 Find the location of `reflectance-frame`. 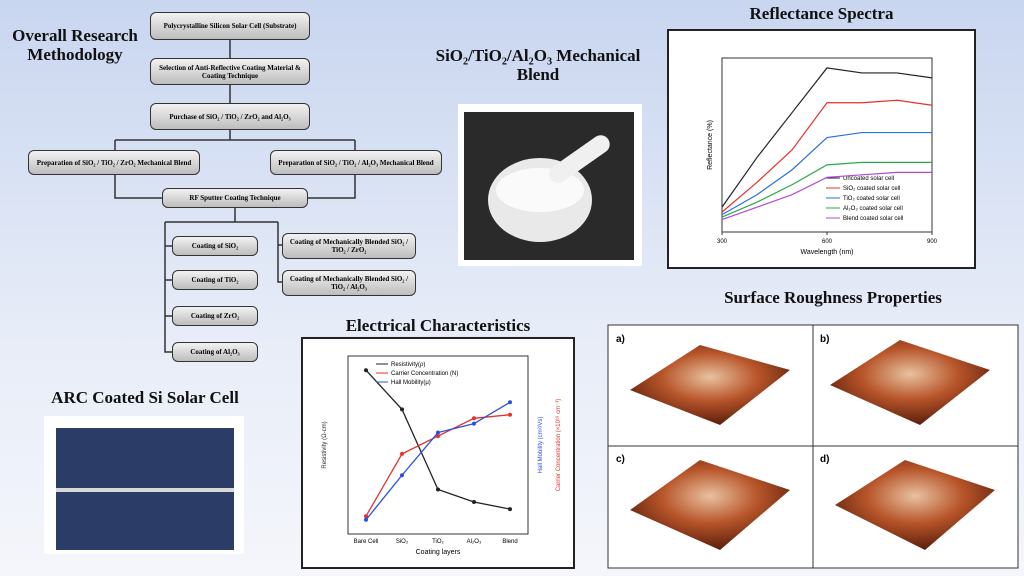

reflectance-frame is located at coordinates (821, 149).